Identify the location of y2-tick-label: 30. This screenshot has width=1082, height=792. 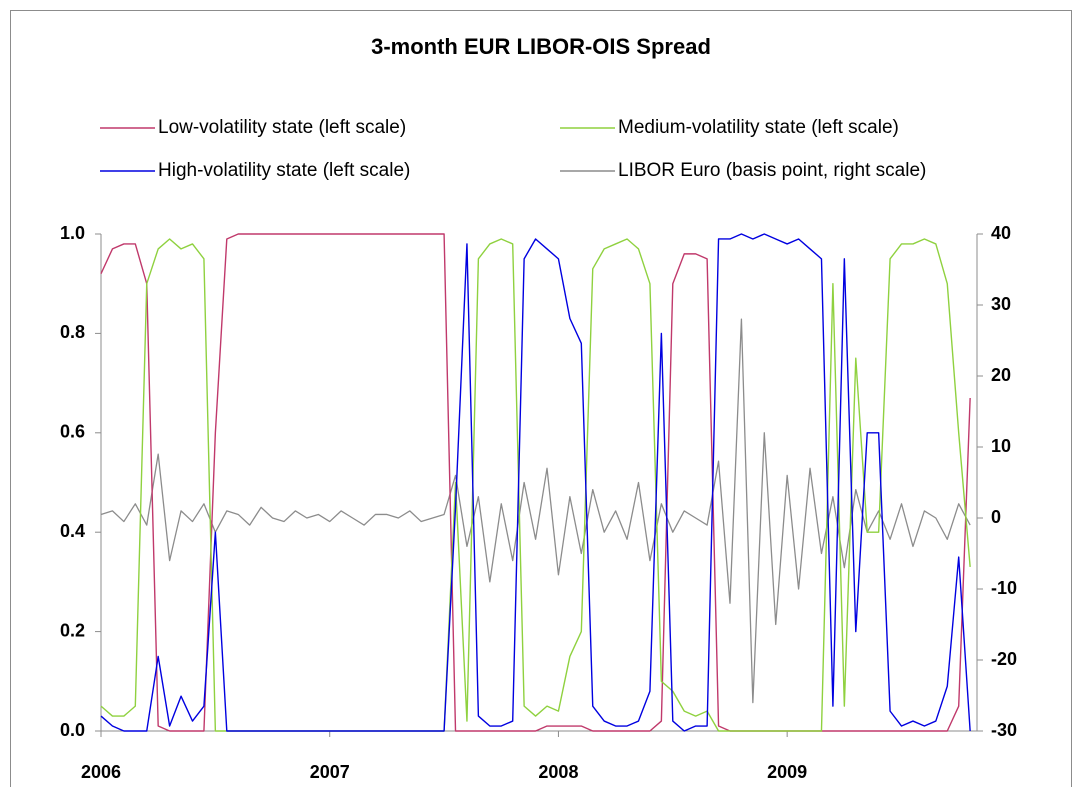
(1001, 304).